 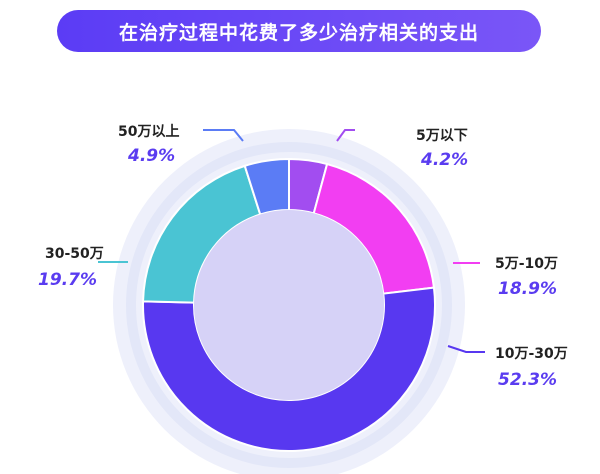 I want to click on donut-inner-disc, so click(x=289, y=305).